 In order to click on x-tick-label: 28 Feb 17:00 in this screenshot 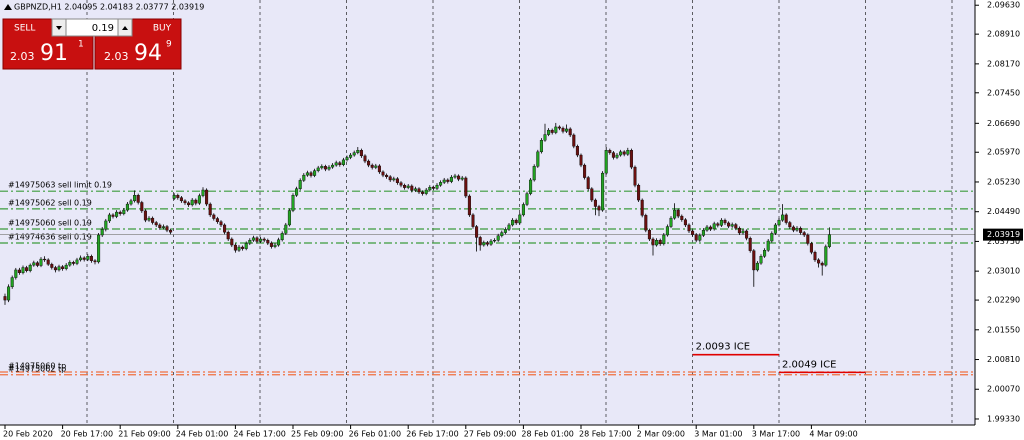, I will do `click(605, 434)`.